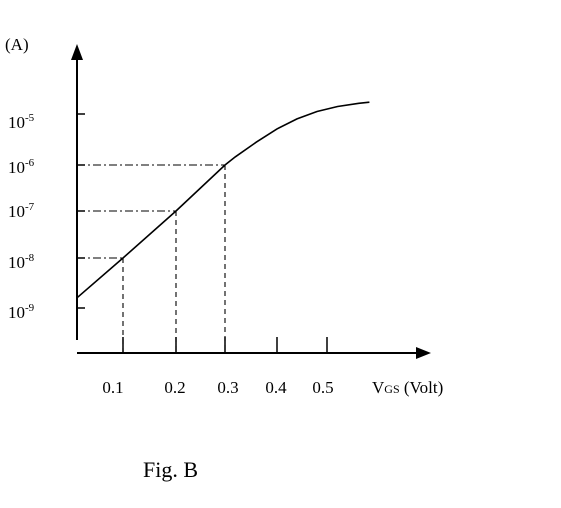 This screenshot has height=508, width=561. What do you see at coordinates (21, 312) in the screenshot?
I see `y-tick-label: 10⁻⁹` at bounding box center [21, 312].